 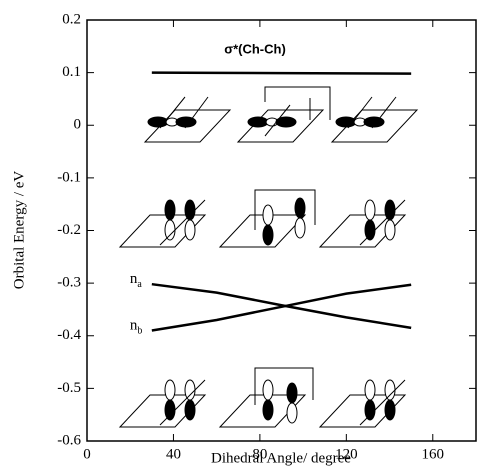 What do you see at coordinates (69, 388) in the screenshot?
I see `y-tick-label: -0.5` at bounding box center [69, 388].